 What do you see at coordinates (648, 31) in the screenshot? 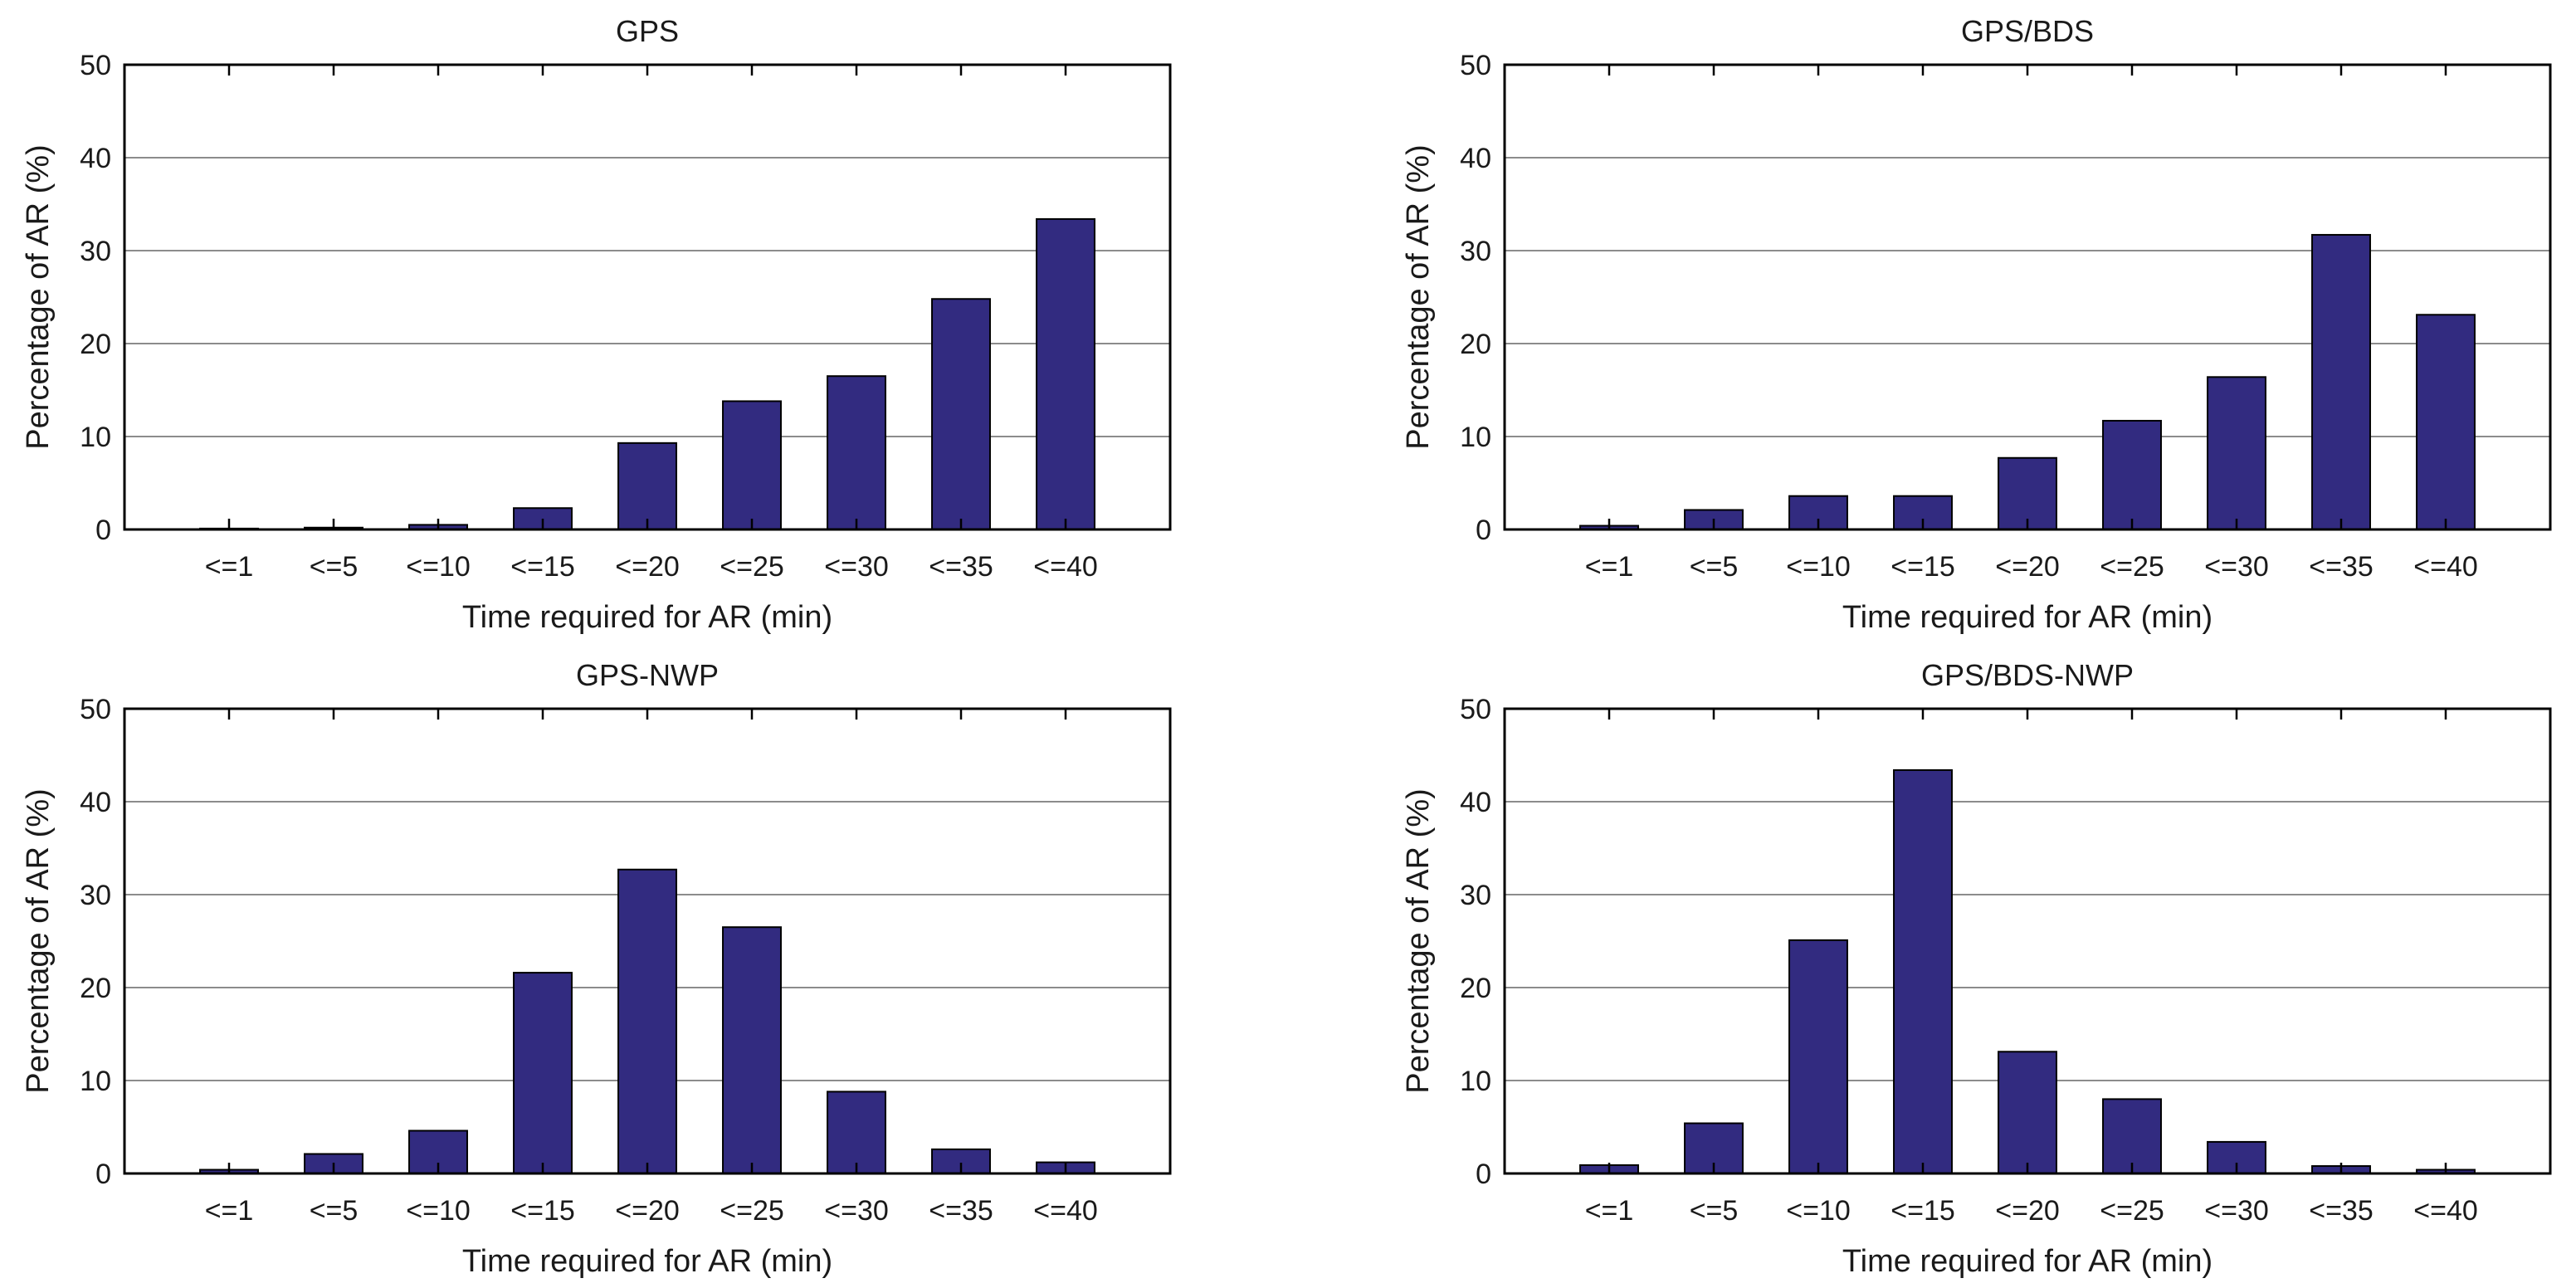
I see `chart-title: GPS` at bounding box center [648, 31].